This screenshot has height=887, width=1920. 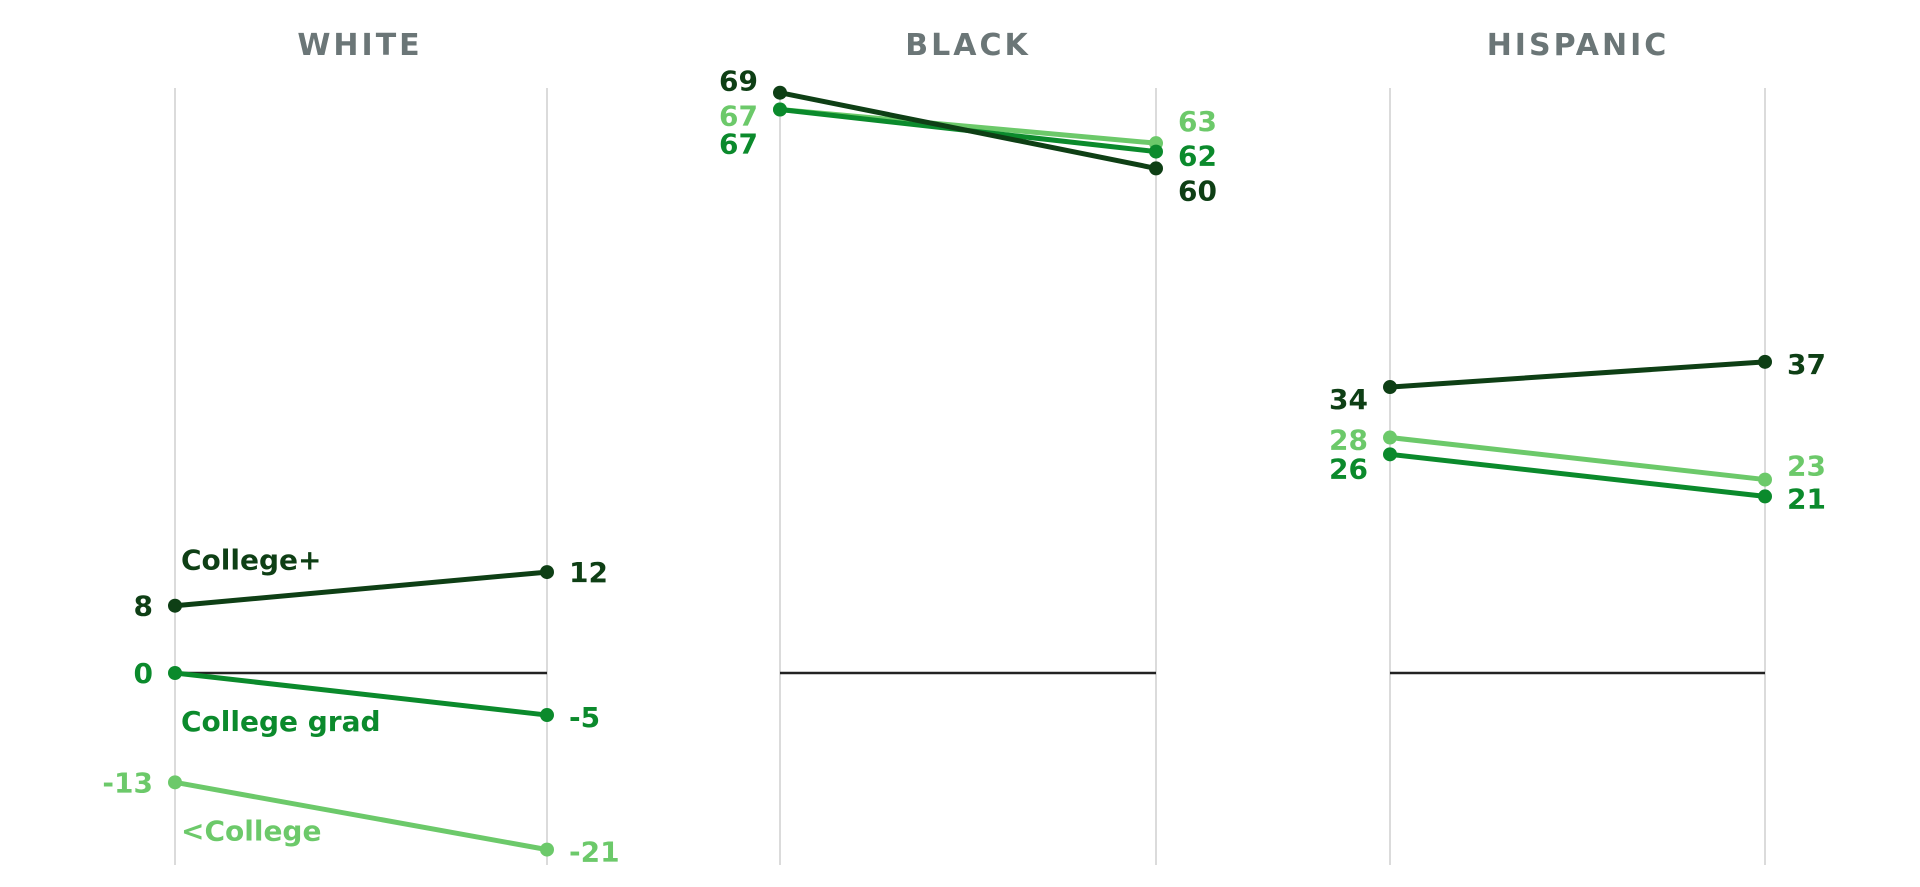 What do you see at coordinates (968, 125) in the screenshot?
I see `series-less-than-college: 67 63` at bounding box center [968, 125].